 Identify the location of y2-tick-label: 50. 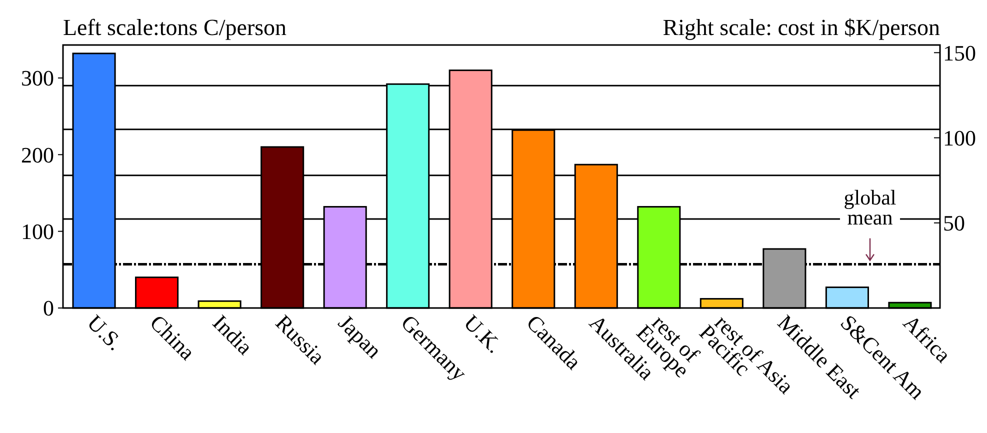
(954, 223).